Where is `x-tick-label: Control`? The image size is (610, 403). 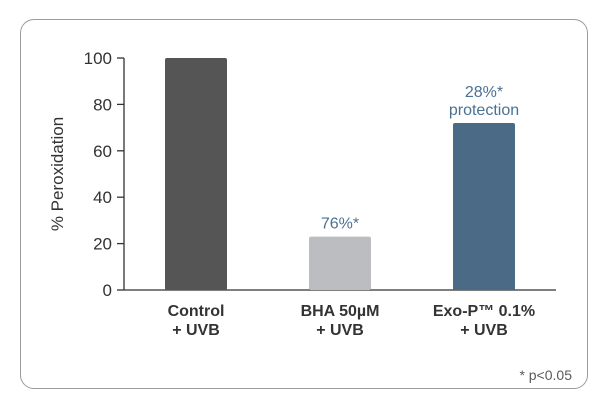 x-tick-label: Control is located at coordinates (196, 311).